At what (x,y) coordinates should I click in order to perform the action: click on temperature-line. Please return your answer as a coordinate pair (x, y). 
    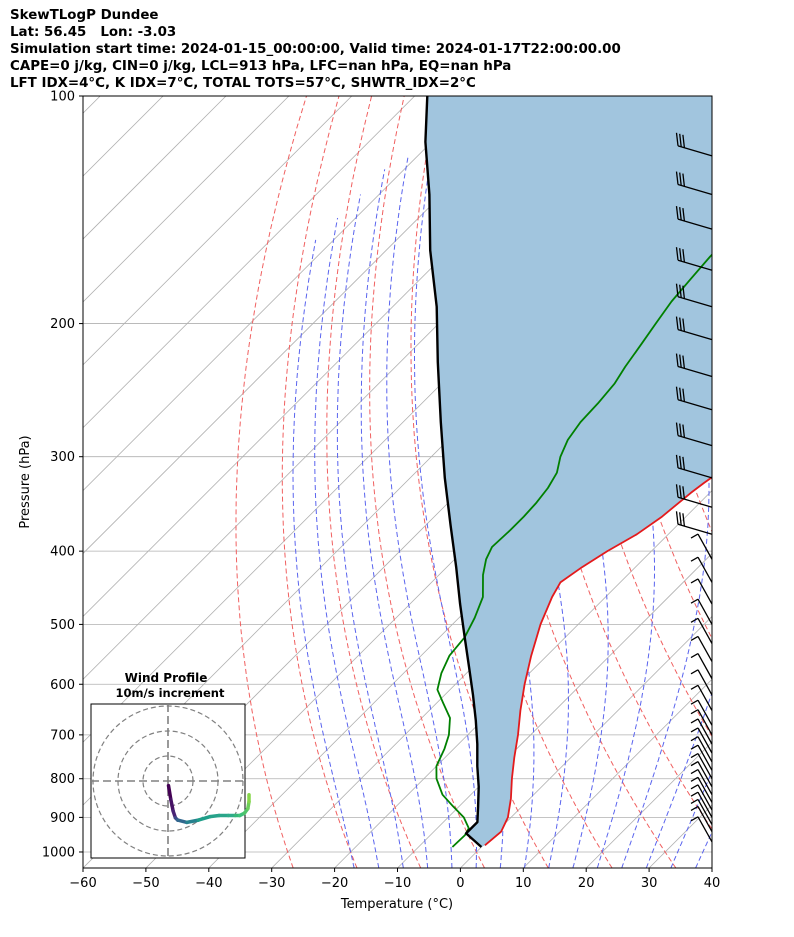
    Looking at the image, I should click on (598, 661).